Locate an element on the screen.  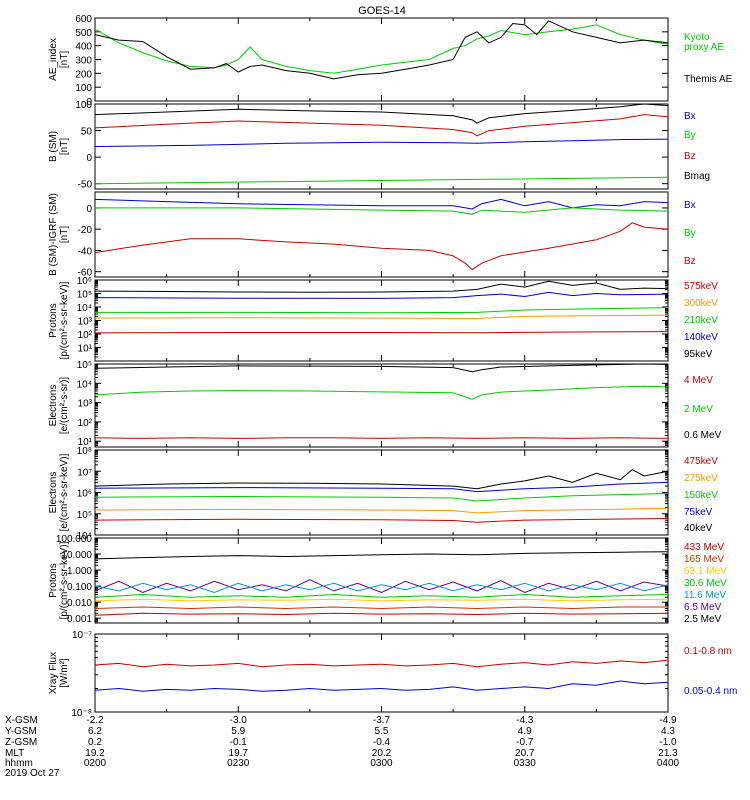
y-tick-label: 0 is located at coordinates (89, 209).